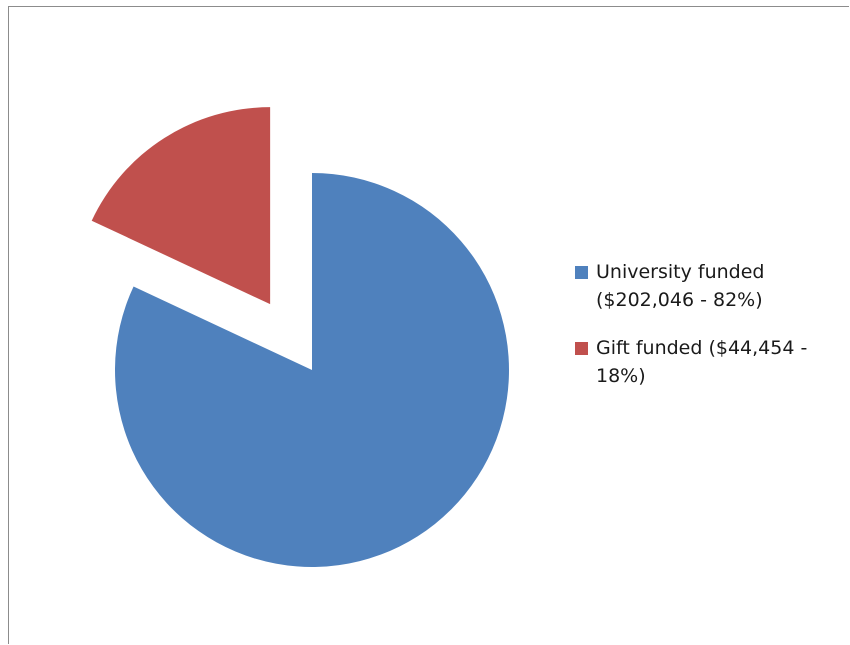 This screenshot has width=850, height=645. I want to click on pie-slice-gift, so click(181, 206).